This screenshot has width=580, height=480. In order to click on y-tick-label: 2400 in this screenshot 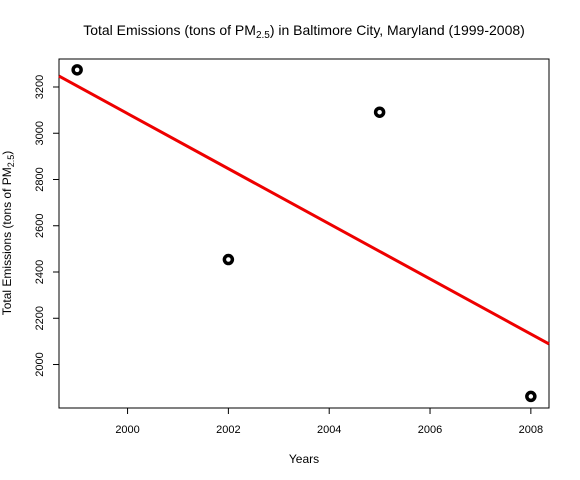, I will do `click(40, 272)`.